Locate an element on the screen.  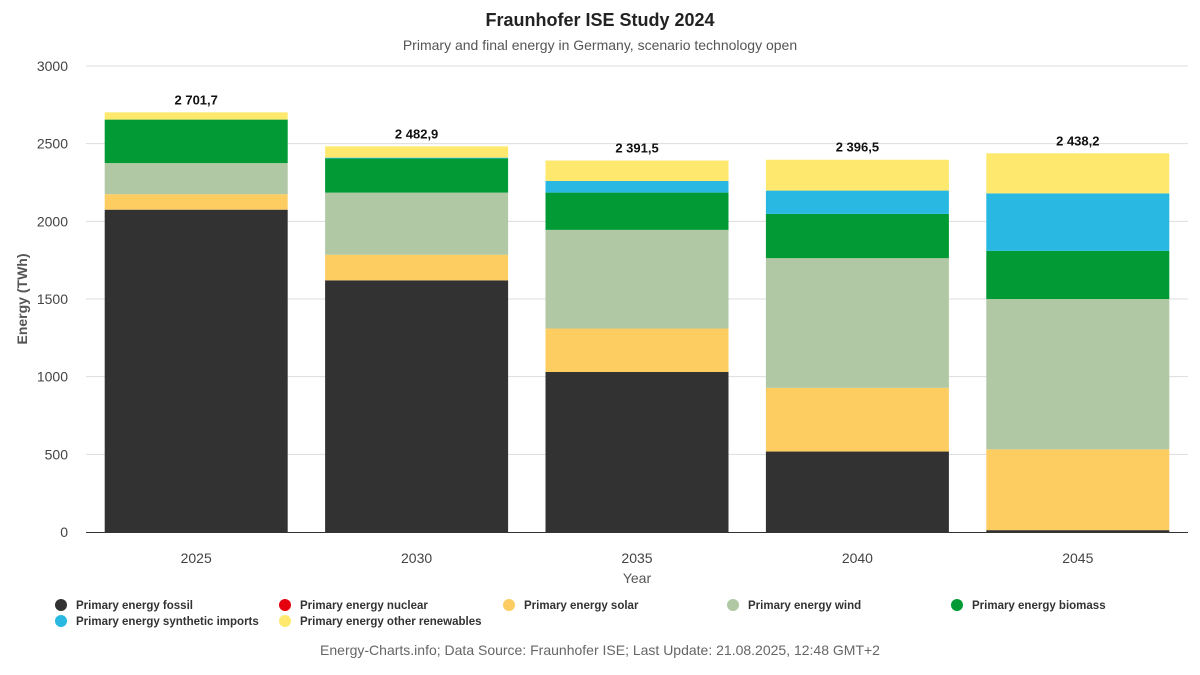
bar-segment-primary-energy-biomass-2025 is located at coordinates (196, 141).